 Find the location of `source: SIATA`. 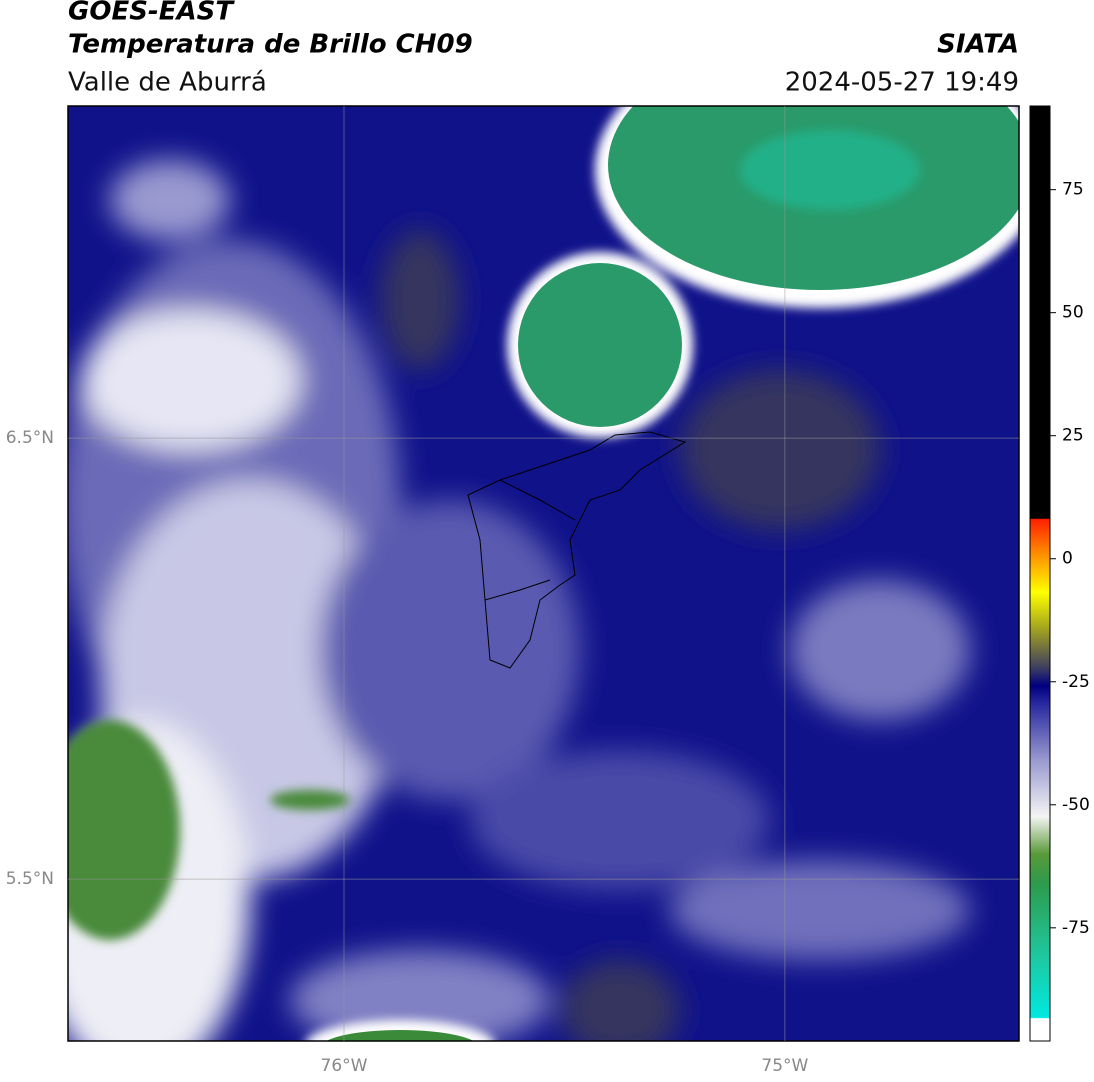

source: SIATA is located at coordinates (978, 45).